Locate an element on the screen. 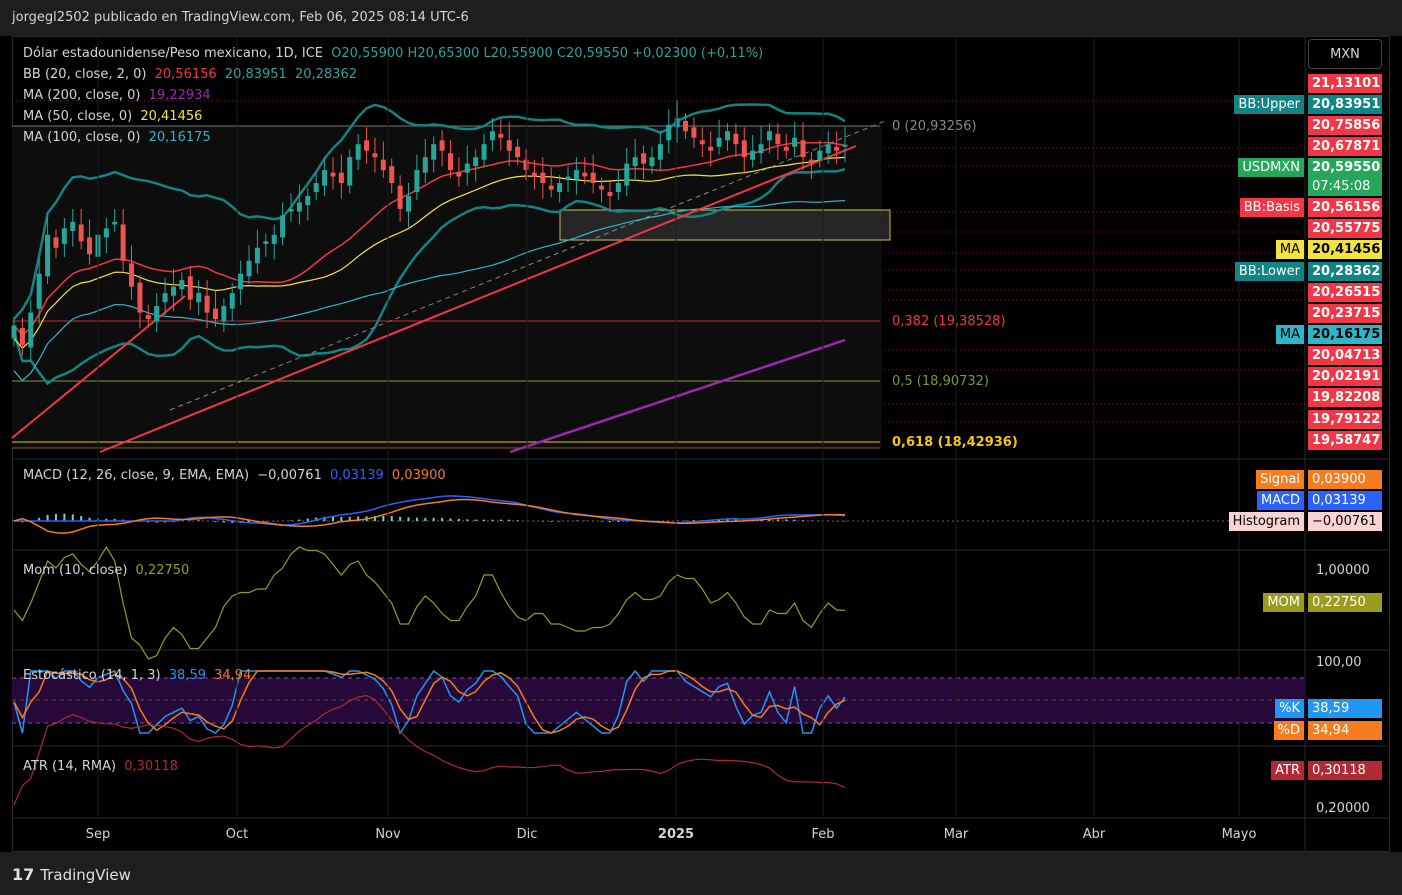  ma200-line is located at coordinates (677, 396).